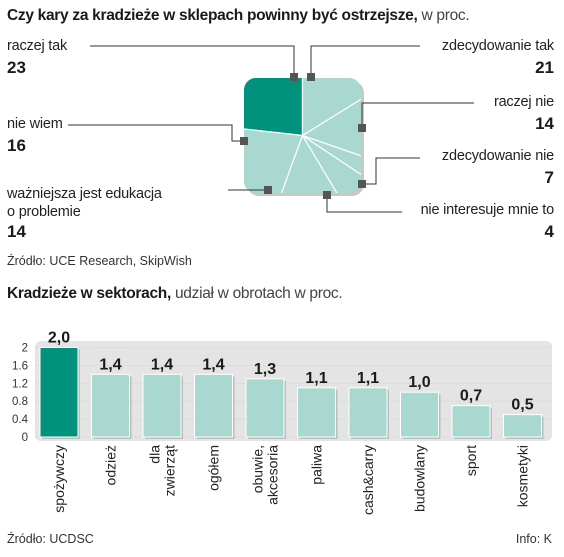  I want to click on category-label: ogółem, so click(214, 468).